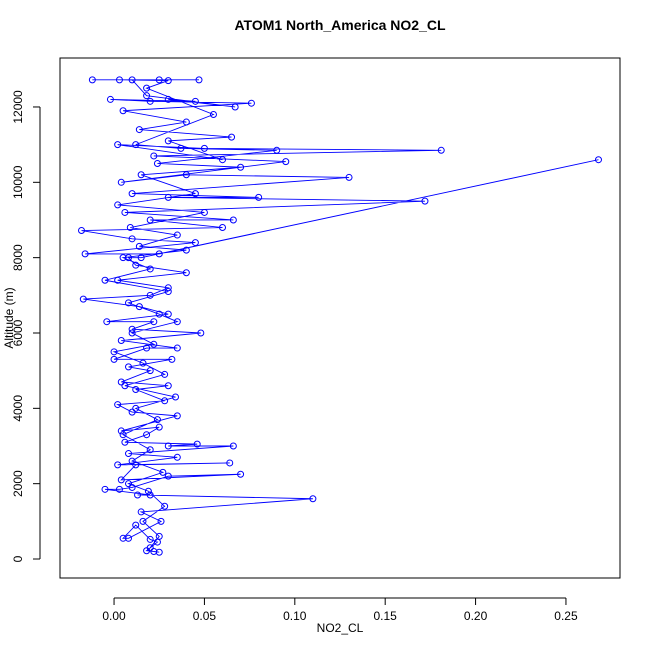 This screenshot has height=650, width=650. What do you see at coordinates (476, 616) in the screenshot?
I see `x-tick-label: 0.20` at bounding box center [476, 616].